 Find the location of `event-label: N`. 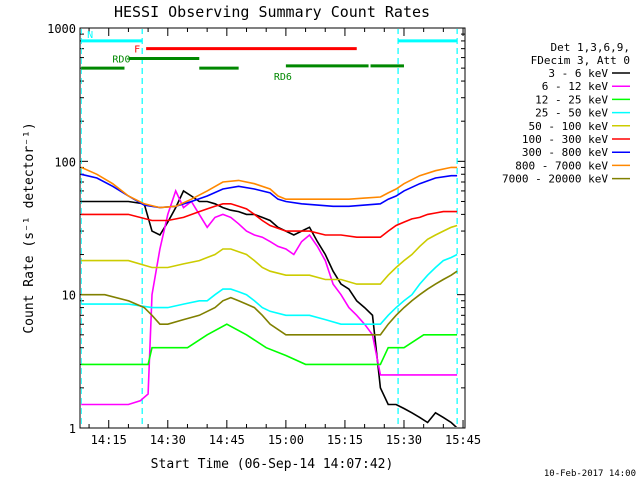

event-label: N is located at coordinates (90, 35).